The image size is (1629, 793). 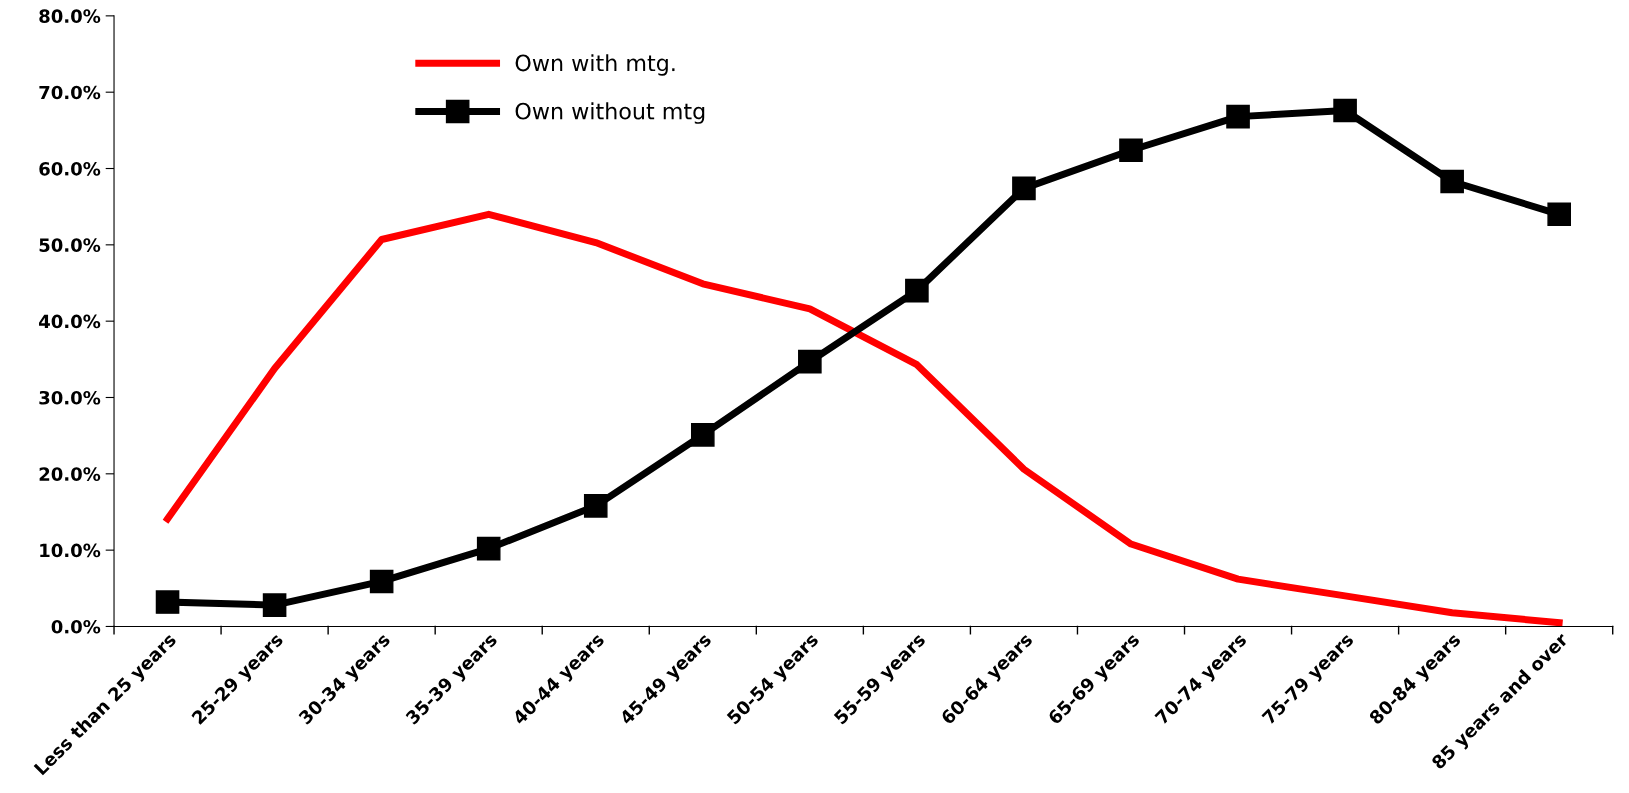 I want to click on legend-label: Own without mtg, so click(x=610, y=113).